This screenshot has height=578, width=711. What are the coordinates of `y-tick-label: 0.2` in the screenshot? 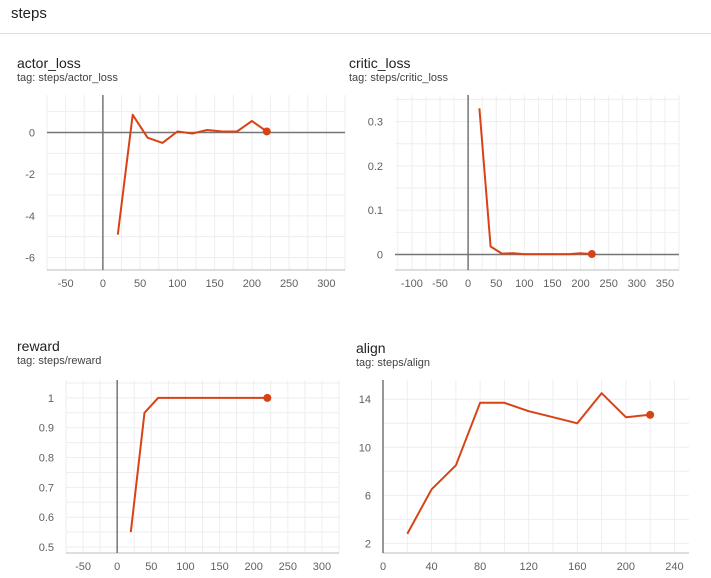 It's located at (375, 167).